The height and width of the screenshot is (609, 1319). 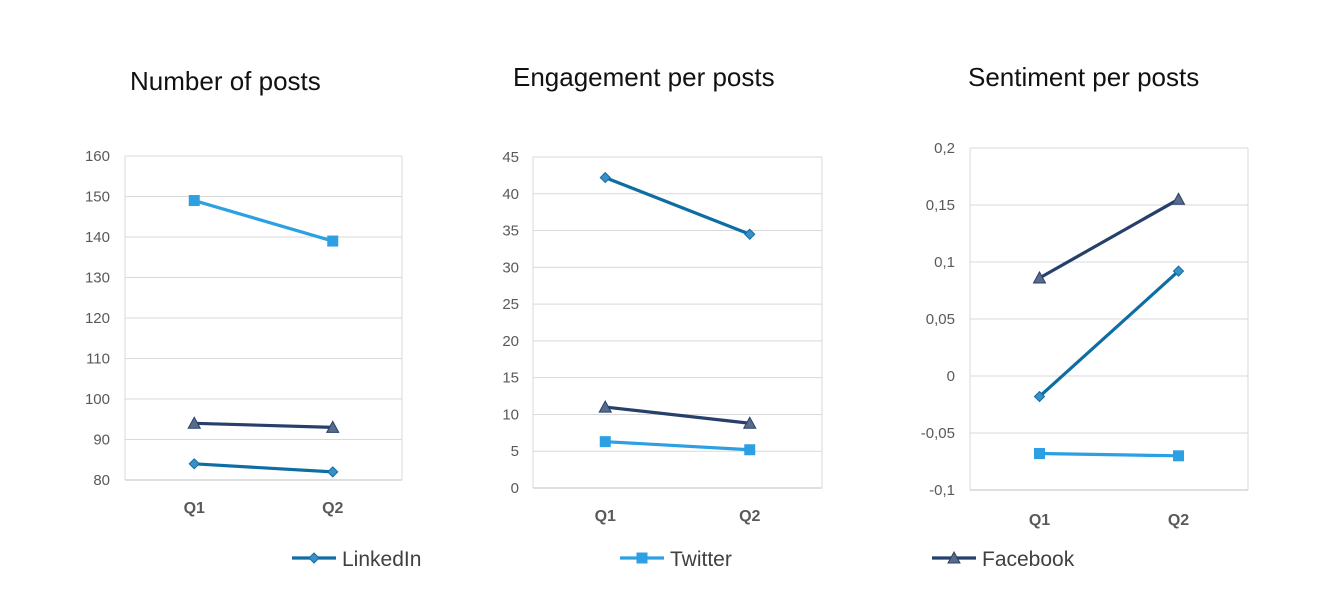 What do you see at coordinates (1083, 77) in the screenshot?
I see `chart-title: Sentiment per posts` at bounding box center [1083, 77].